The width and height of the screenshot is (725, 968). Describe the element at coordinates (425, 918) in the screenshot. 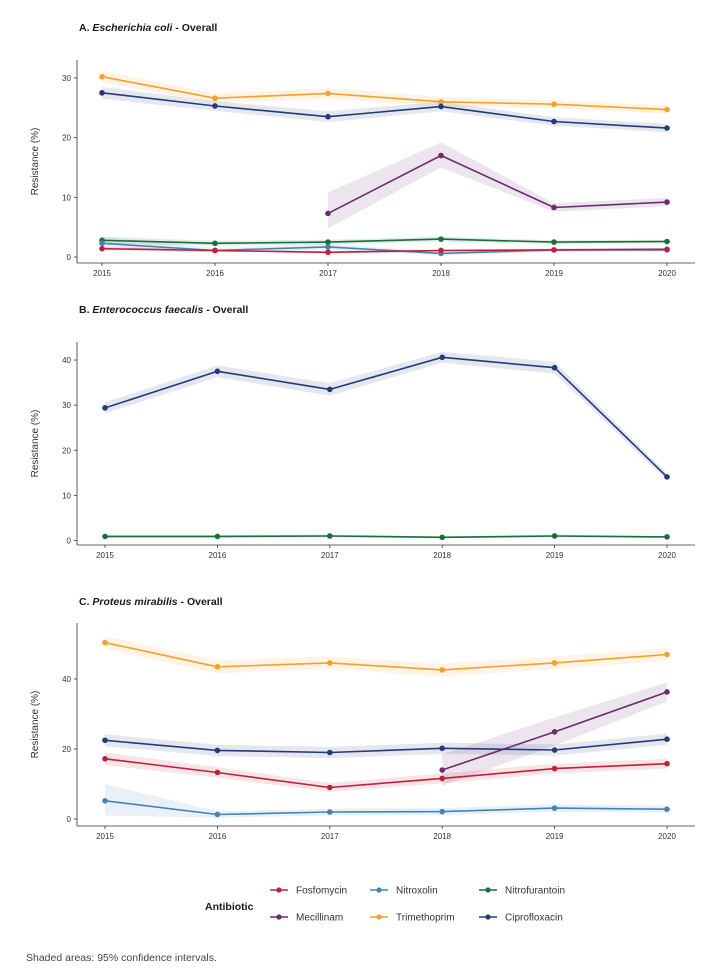

I see `legend-label-trimethoprim: Trimethoprim` at that location.